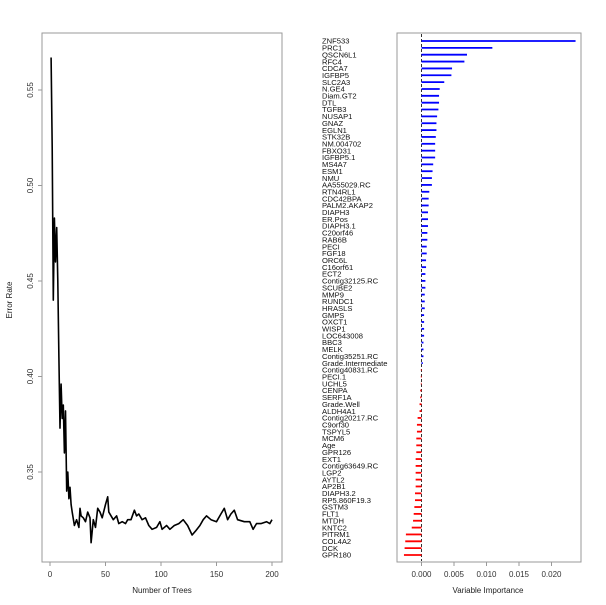 This screenshot has height=605, width=606. I want to click on variable-label: UCHL5, so click(334, 383).